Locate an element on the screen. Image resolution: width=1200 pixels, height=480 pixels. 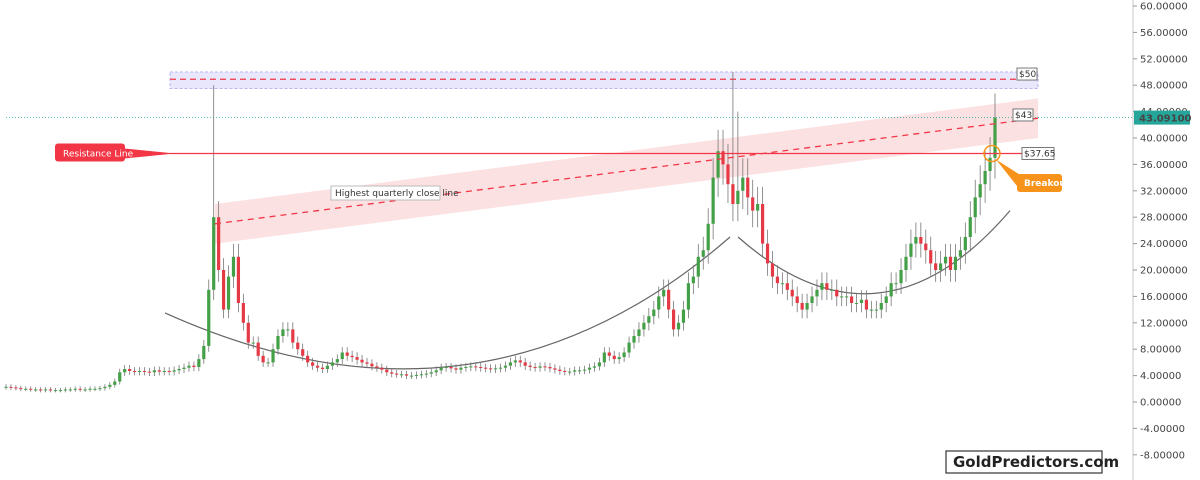
first-cup-curve is located at coordinates (447, 303).